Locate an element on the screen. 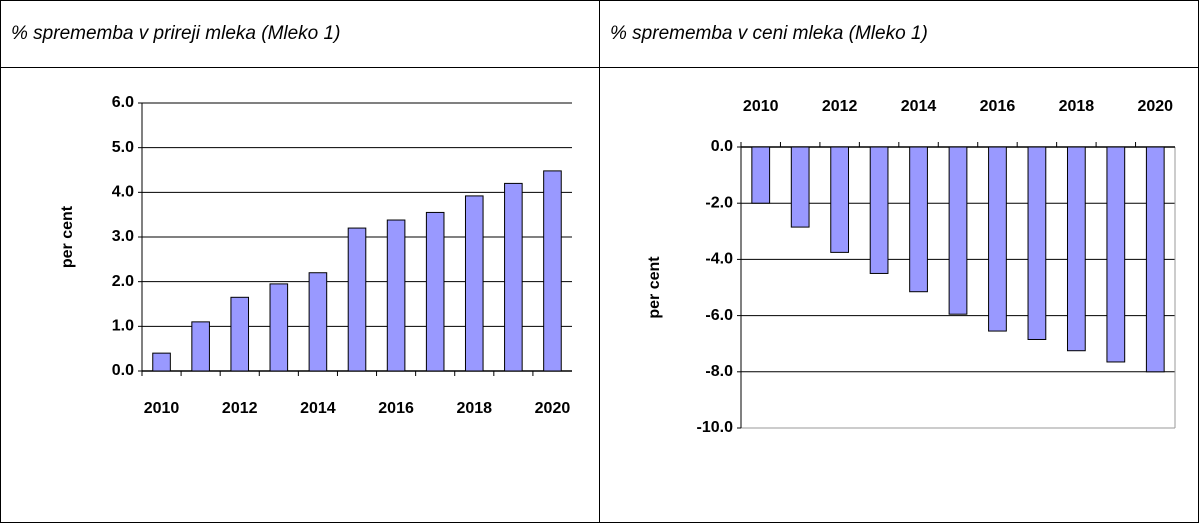 Image resolution: width=1199 pixels, height=523 pixels. y-tick-label: -6.0 is located at coordinates (719, 315).